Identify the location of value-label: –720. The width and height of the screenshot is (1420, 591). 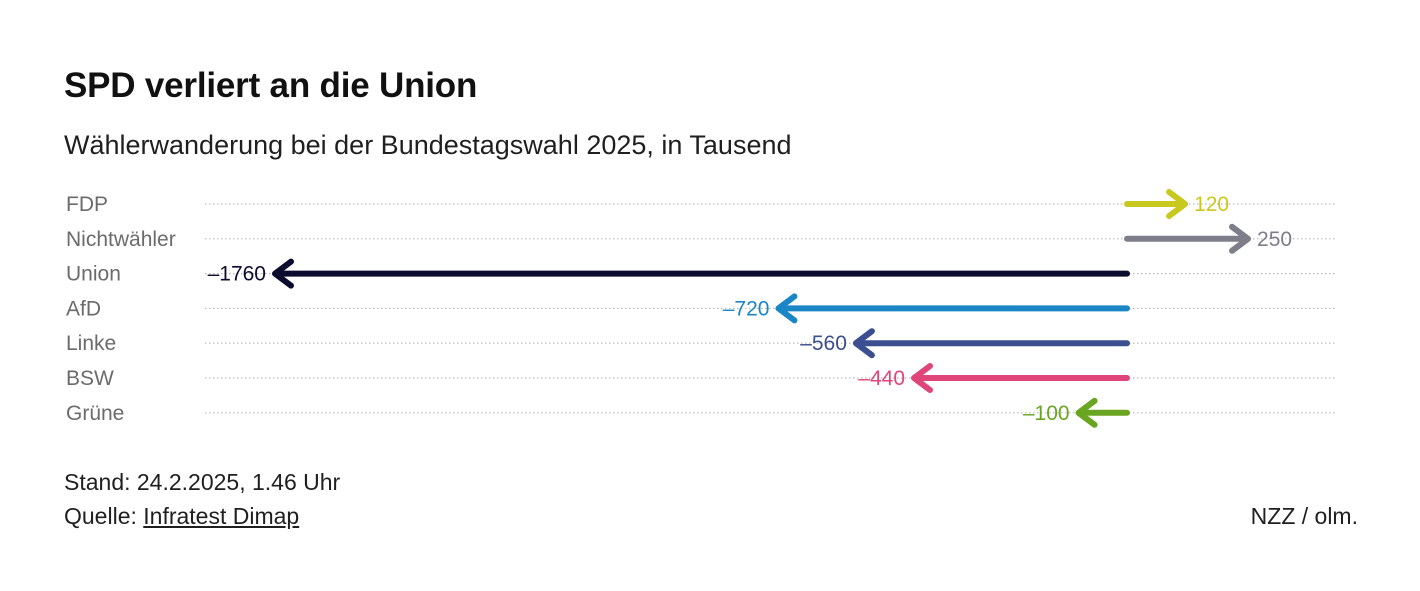
(746, 308).